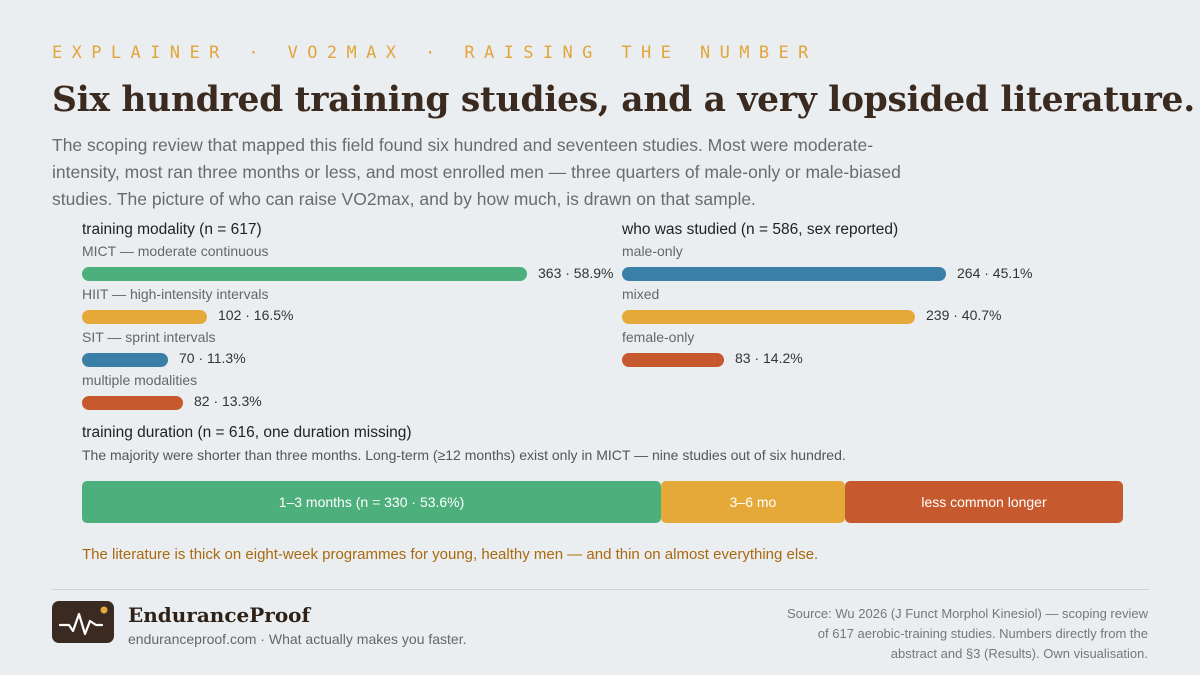 The width and height of the screenshot is (1200, 675). What do you see at coordinates (371, 502) in the screenshot?
I see `duration-segment: 1–3 months (n = 330 · 53.6%)` at bounding box center [371, 502].